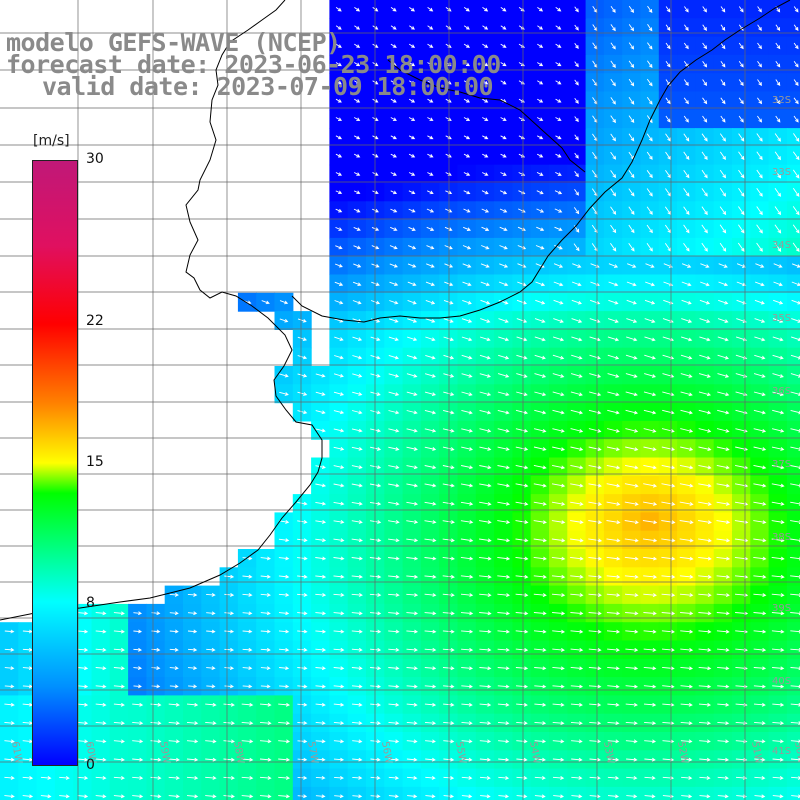 This screenshot has height=800, width=800. Describe the element at coordinates (781, 172) in the screenshot. I see `latitude-label: 33S` at that location.